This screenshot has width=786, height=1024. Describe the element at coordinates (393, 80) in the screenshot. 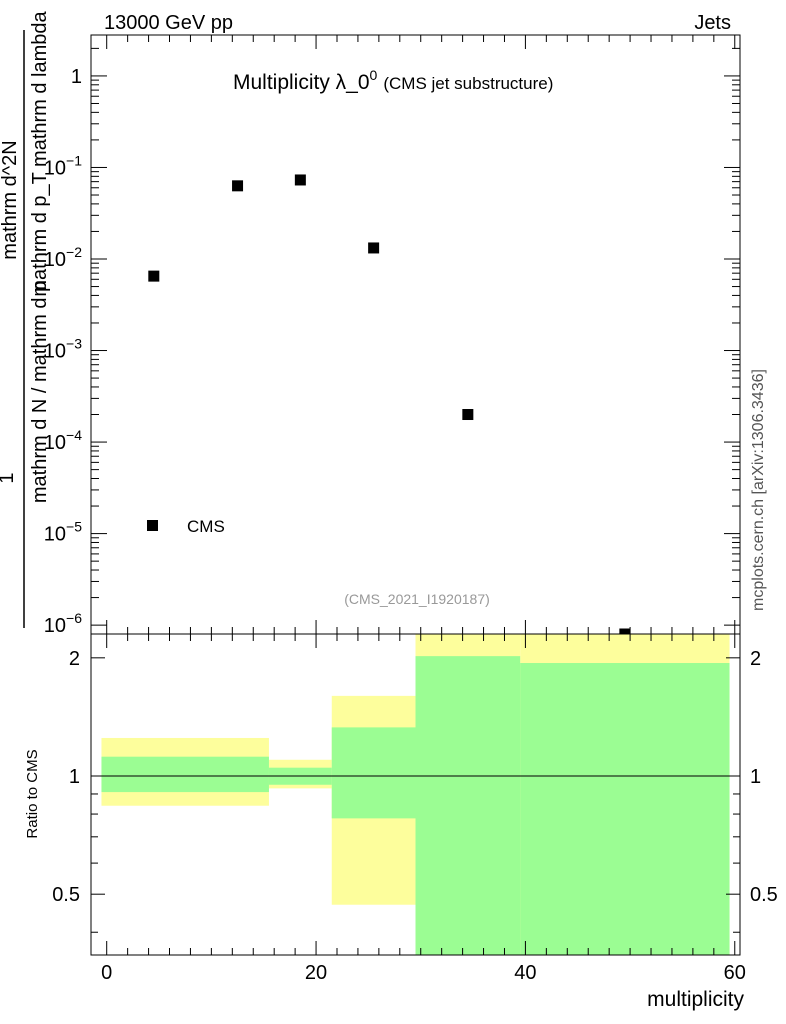

I see `plot-title: Multiplicity λ_00 (CMS jet substructure)` at that location.